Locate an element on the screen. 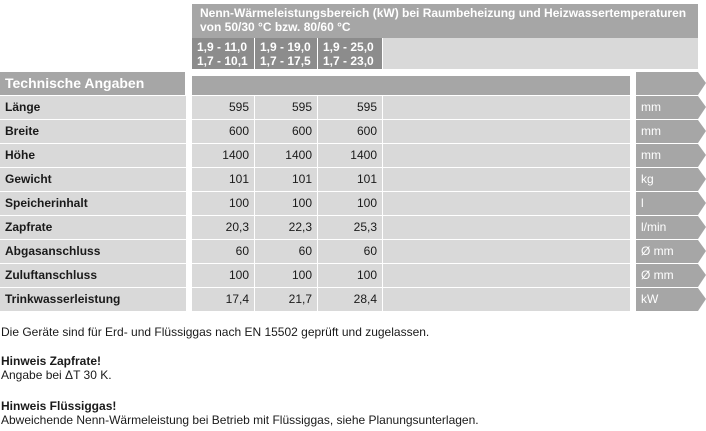  range-col-1-line2: 1,7 - 10,1 is located at coordinates (222, 61).